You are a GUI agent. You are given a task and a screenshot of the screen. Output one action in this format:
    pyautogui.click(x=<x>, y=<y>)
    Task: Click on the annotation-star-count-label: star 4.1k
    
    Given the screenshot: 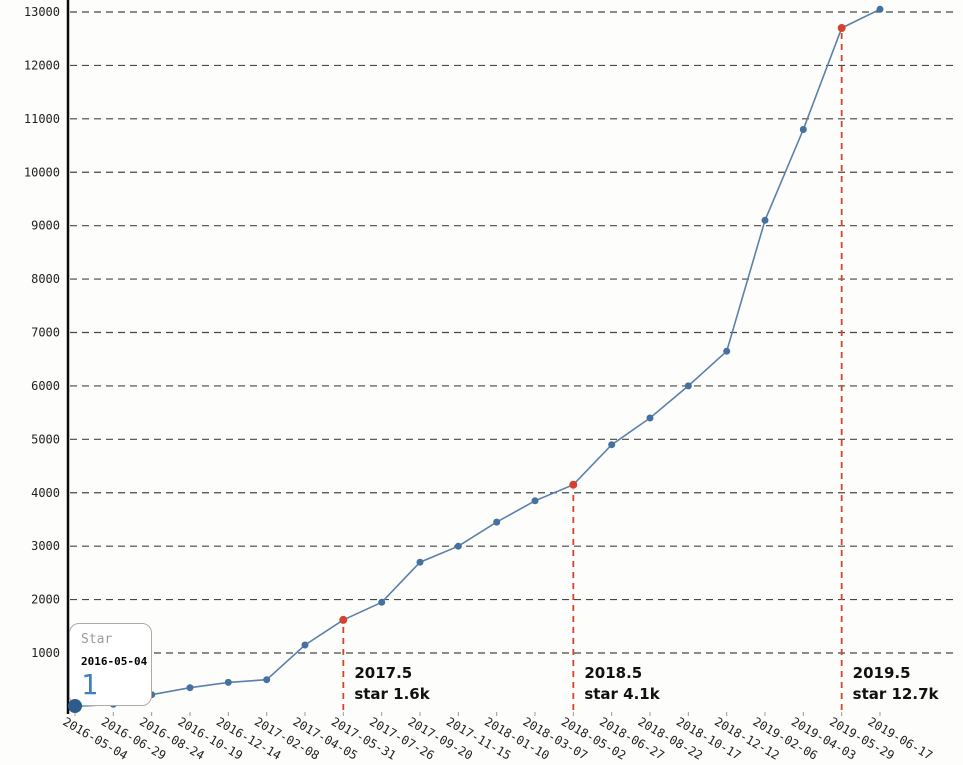 What is the action you would take?
    pyautogui.click(x=622, y=694)
    